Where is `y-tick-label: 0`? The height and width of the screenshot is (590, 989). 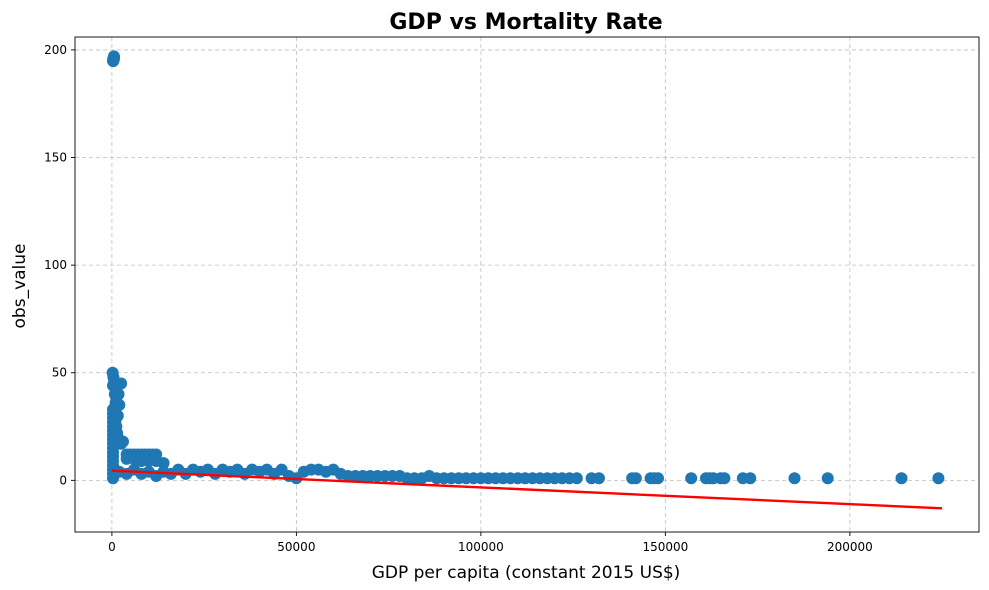
y-tick-label: 0 is located at coordinates (63, 480).